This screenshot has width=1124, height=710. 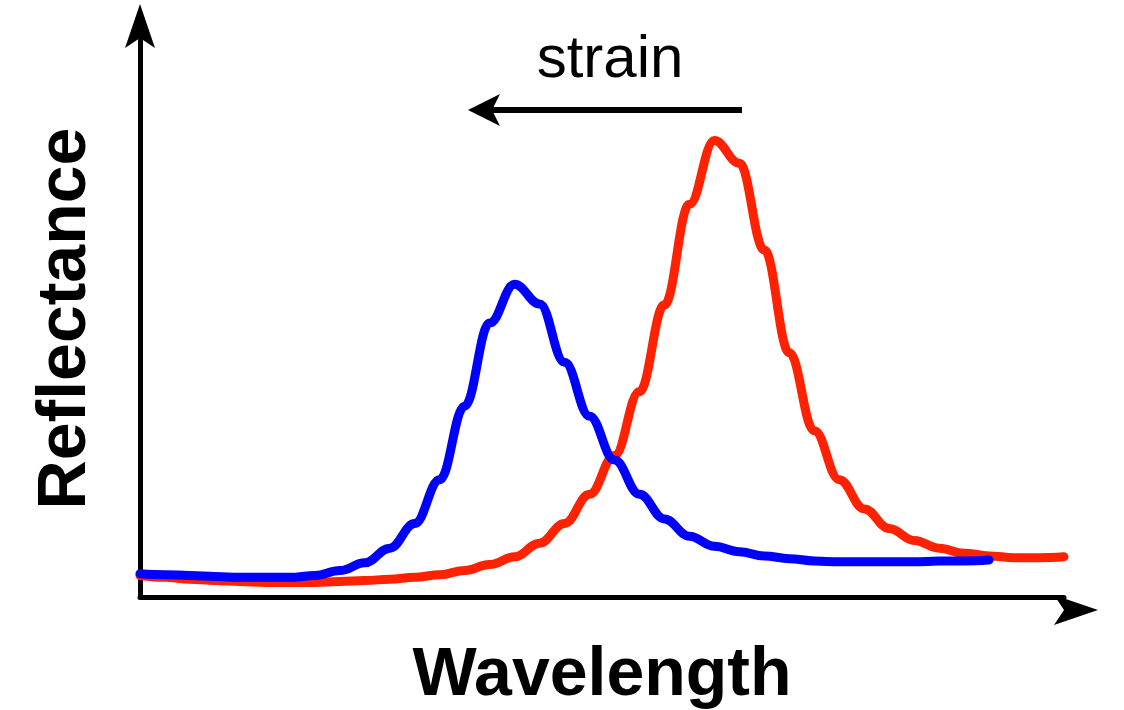 I want to click on x-axis-title: Wavelength, so click(x=602, y=671).